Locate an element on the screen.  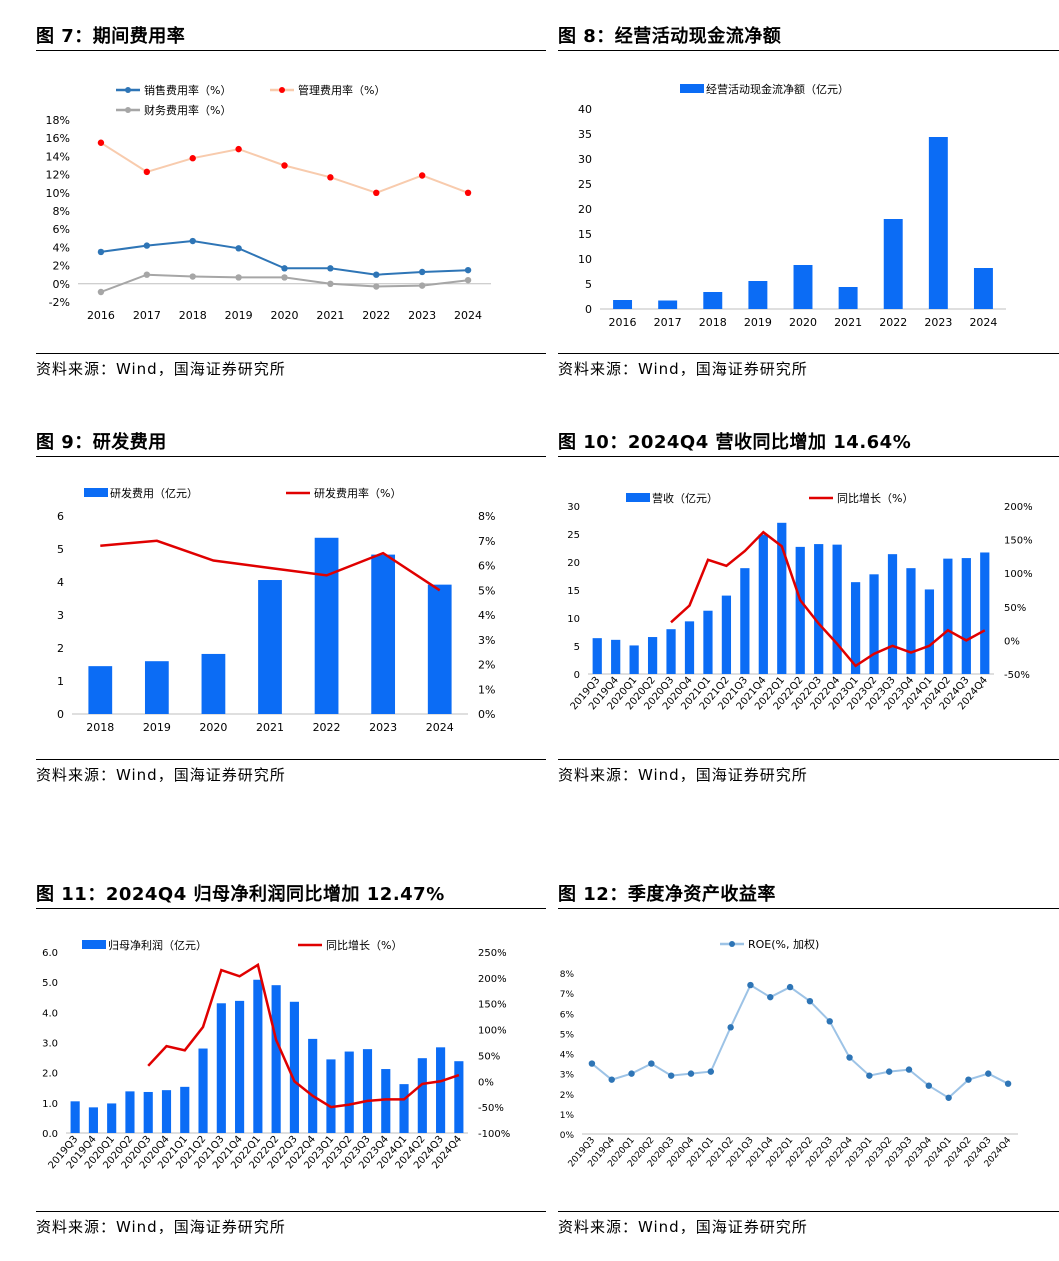
figure-title: 图 8：经营活动现金流净额 is located at coordinates (670, 36).